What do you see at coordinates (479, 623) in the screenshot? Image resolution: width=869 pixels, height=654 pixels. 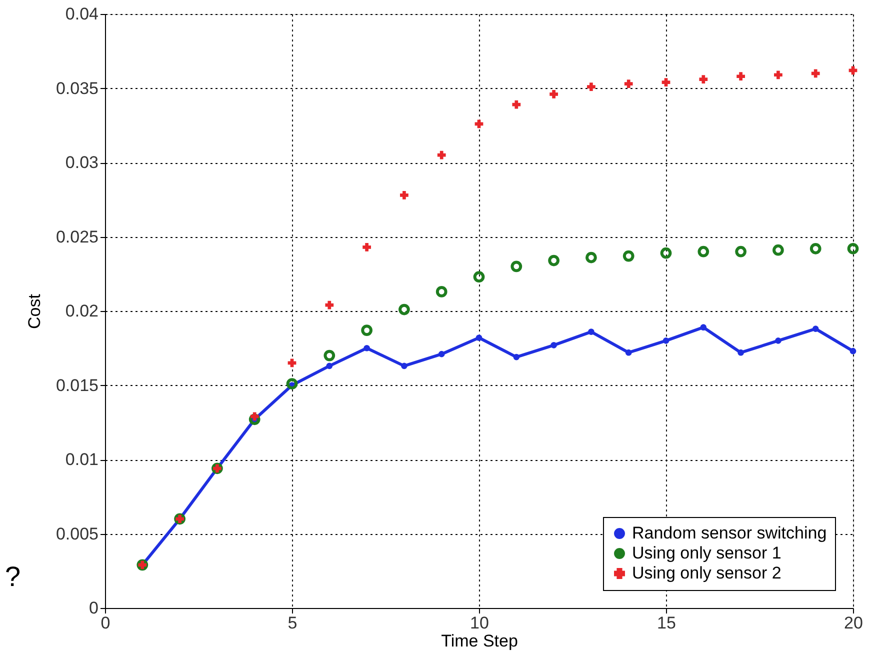 I see `x-tick-label: 10` at bounding box center [479, 623].